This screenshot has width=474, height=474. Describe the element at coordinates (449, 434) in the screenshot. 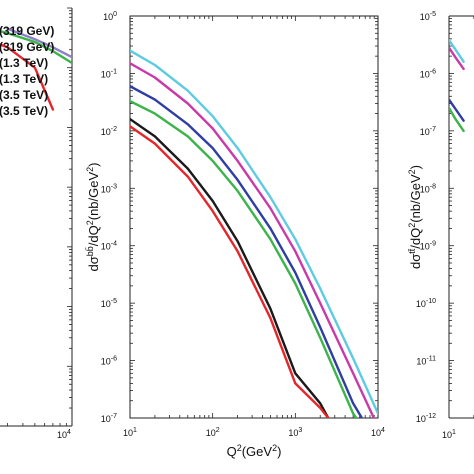

I see `right-x-tick-label: 101` at that location.